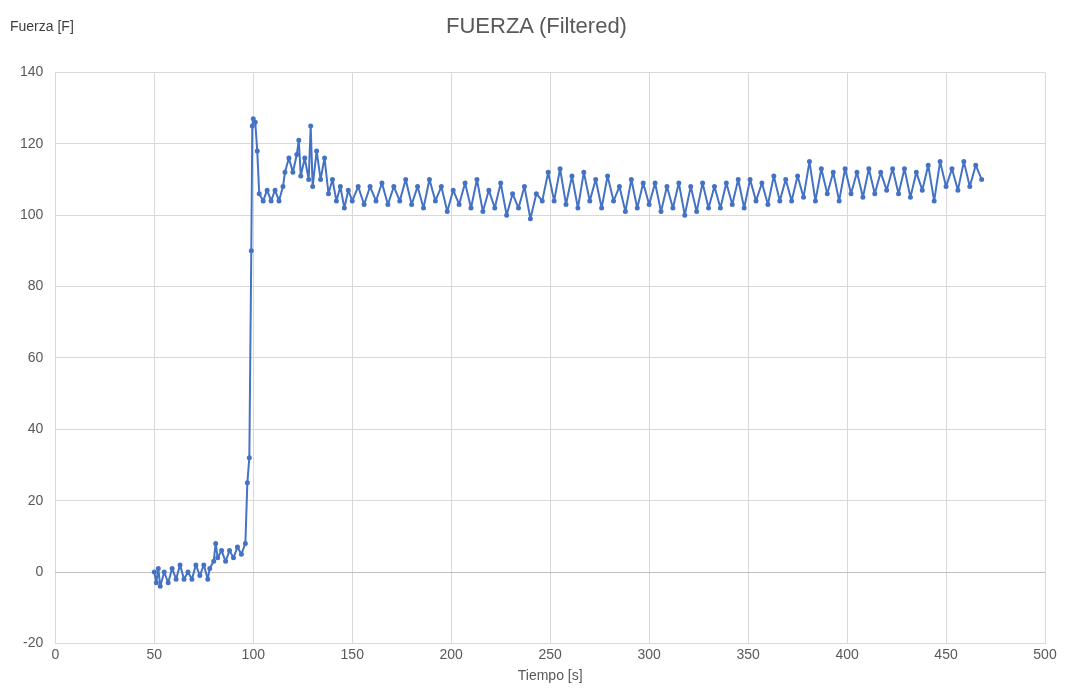 This screenshot has width=1073, height=693. What do you see at coordinates (847, 653) in the screenshot?
I see `x-tick-label: 400` at bounding box center [847, 653].